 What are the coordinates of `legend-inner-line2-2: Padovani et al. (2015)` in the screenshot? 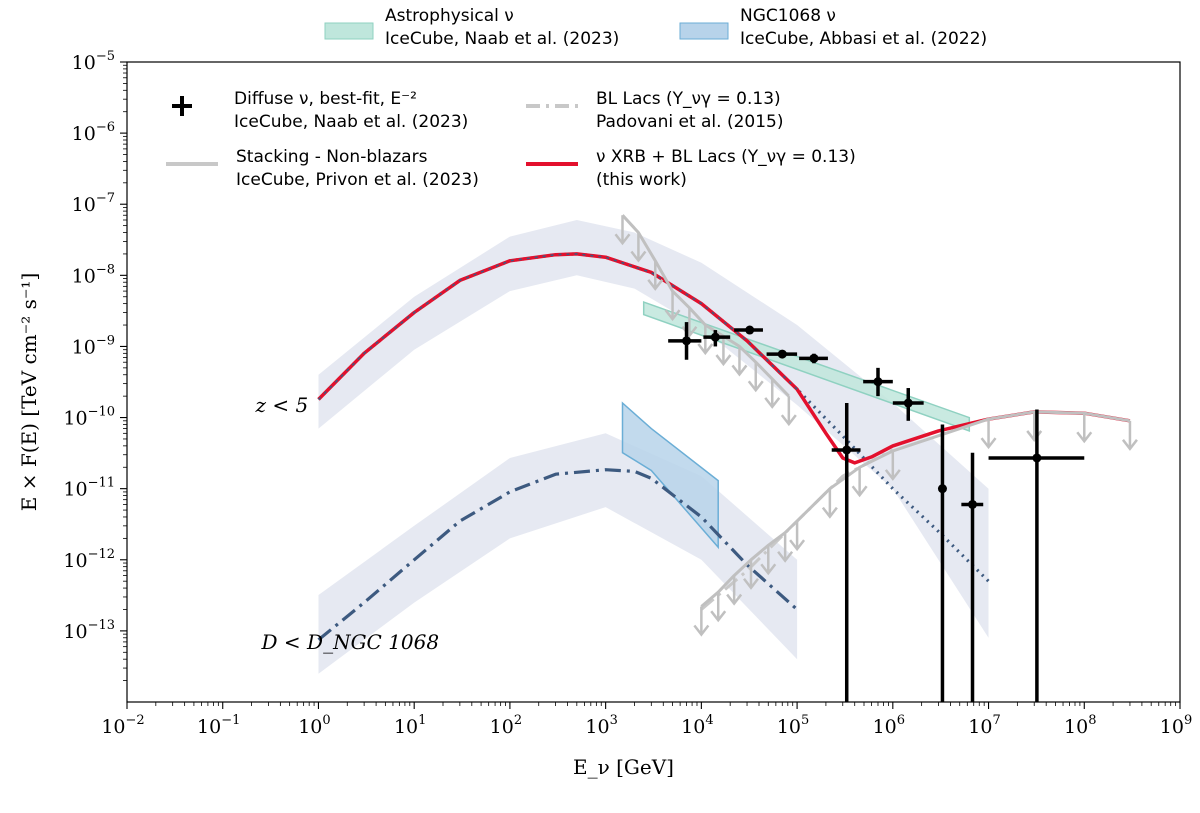 It's located at (689, 122).